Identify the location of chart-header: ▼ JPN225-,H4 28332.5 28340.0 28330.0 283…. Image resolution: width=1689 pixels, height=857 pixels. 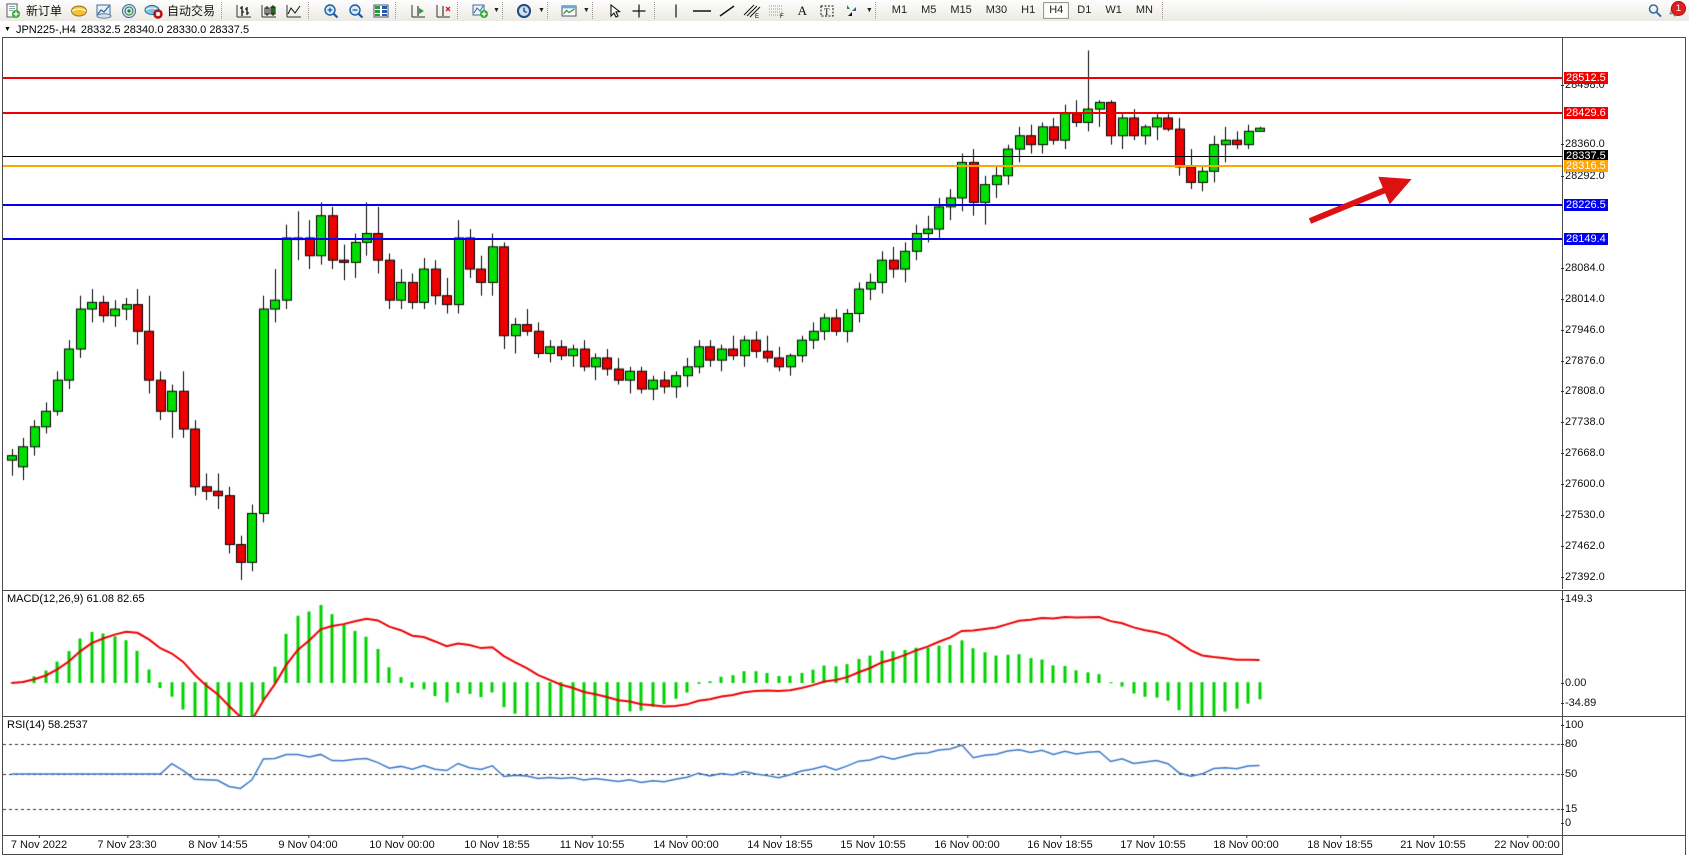
(844, 29).